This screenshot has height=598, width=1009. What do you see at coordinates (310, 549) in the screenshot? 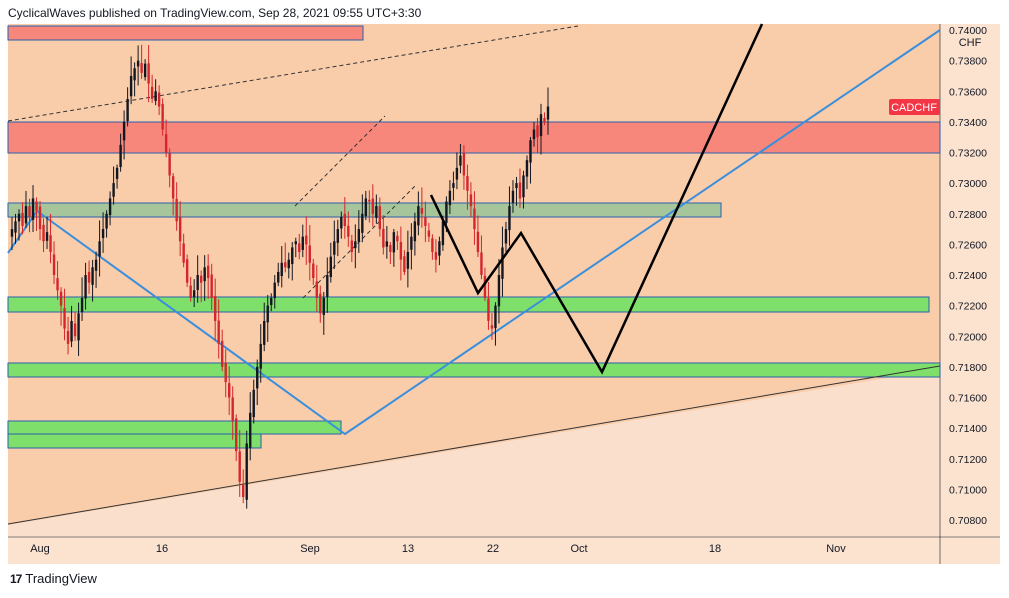
I see `time-label: Sep` at bounding box center [310, 549].